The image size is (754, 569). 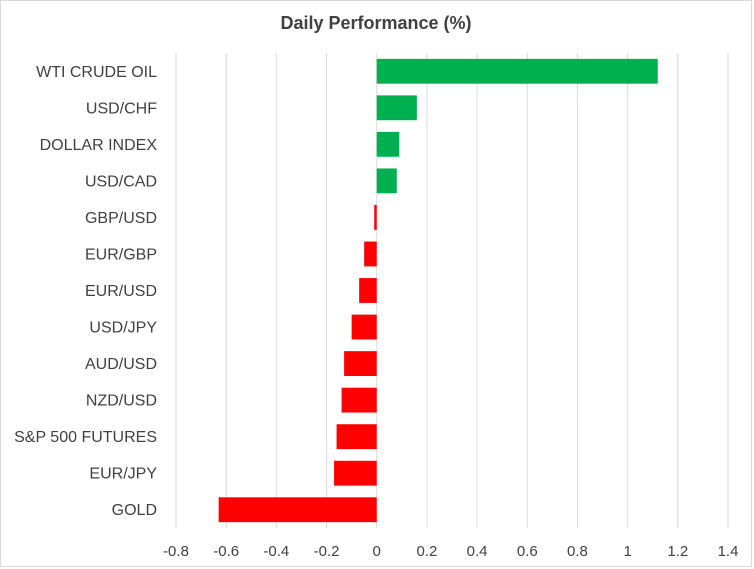 What do you see at coordinates (121, 218) in the screenshot?
I see `category-label: GBP/USD` at bounding box center [121, 218].